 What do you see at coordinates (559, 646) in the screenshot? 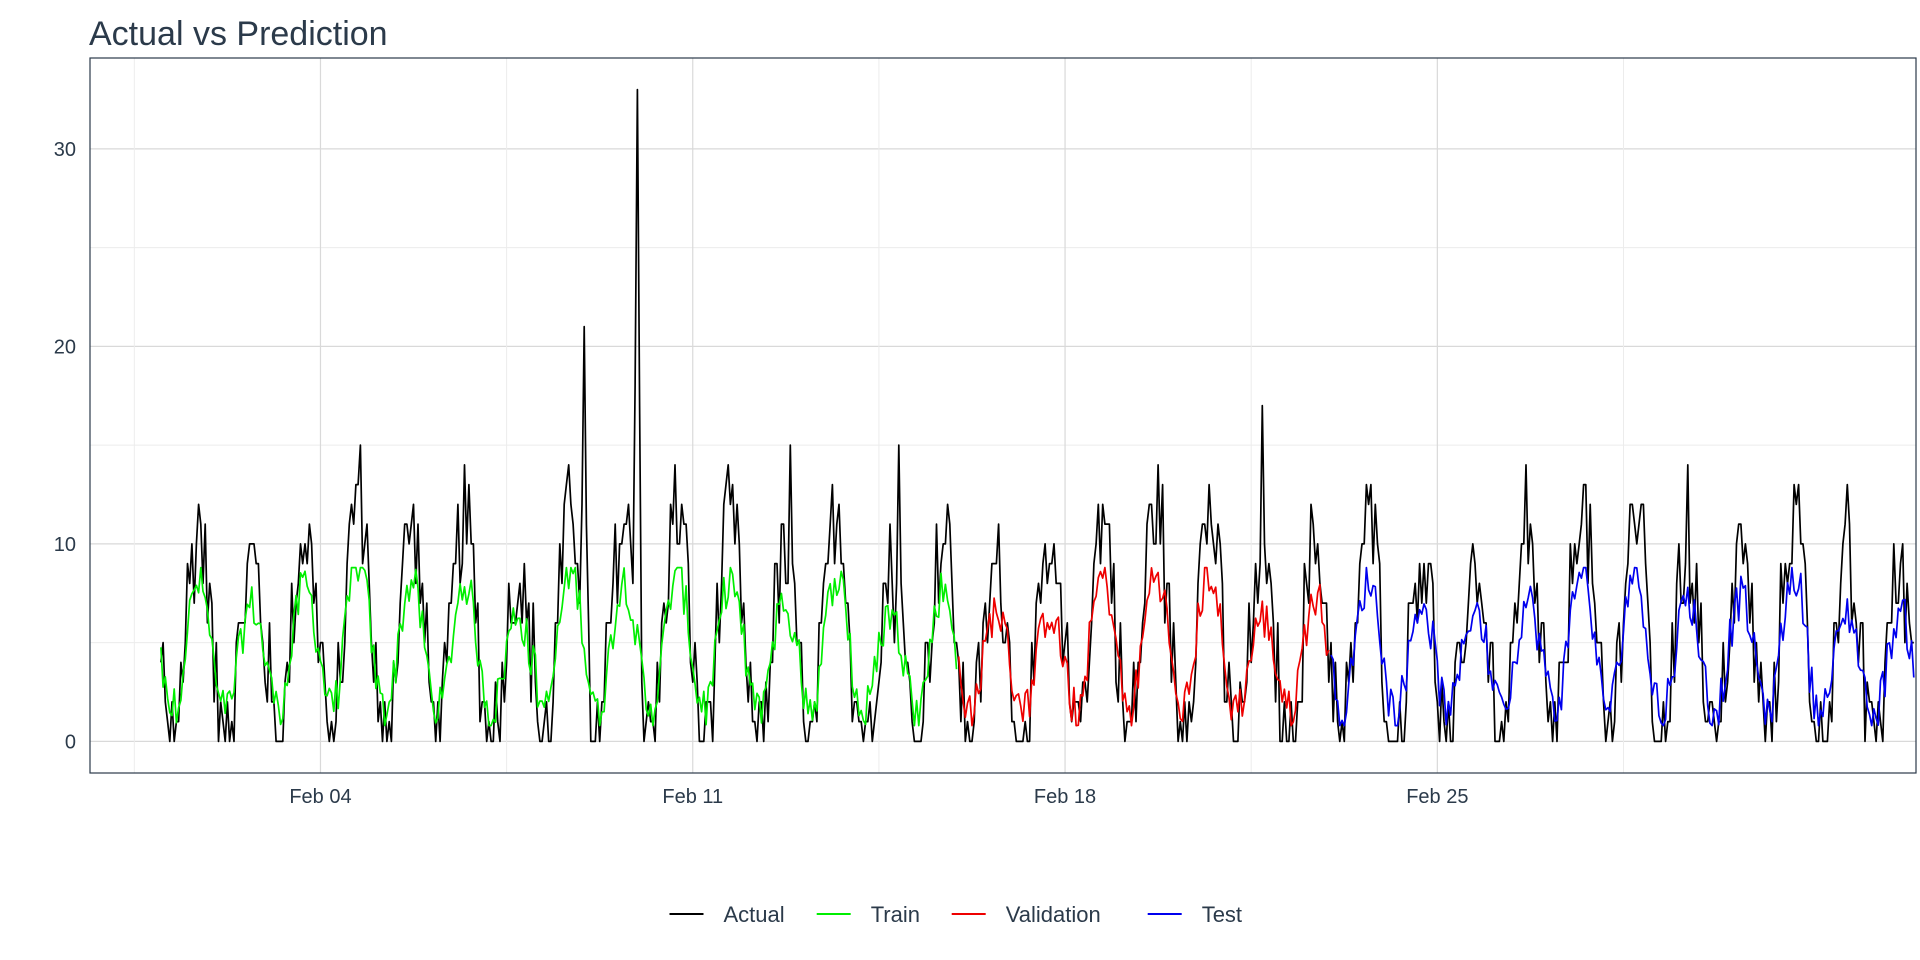
I see `series-line-train` at bounding box center [559, 646].